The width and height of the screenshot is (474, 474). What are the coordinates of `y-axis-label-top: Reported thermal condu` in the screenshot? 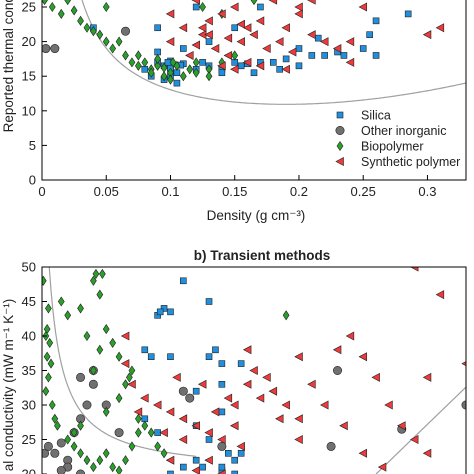 It's located at (8, 66).